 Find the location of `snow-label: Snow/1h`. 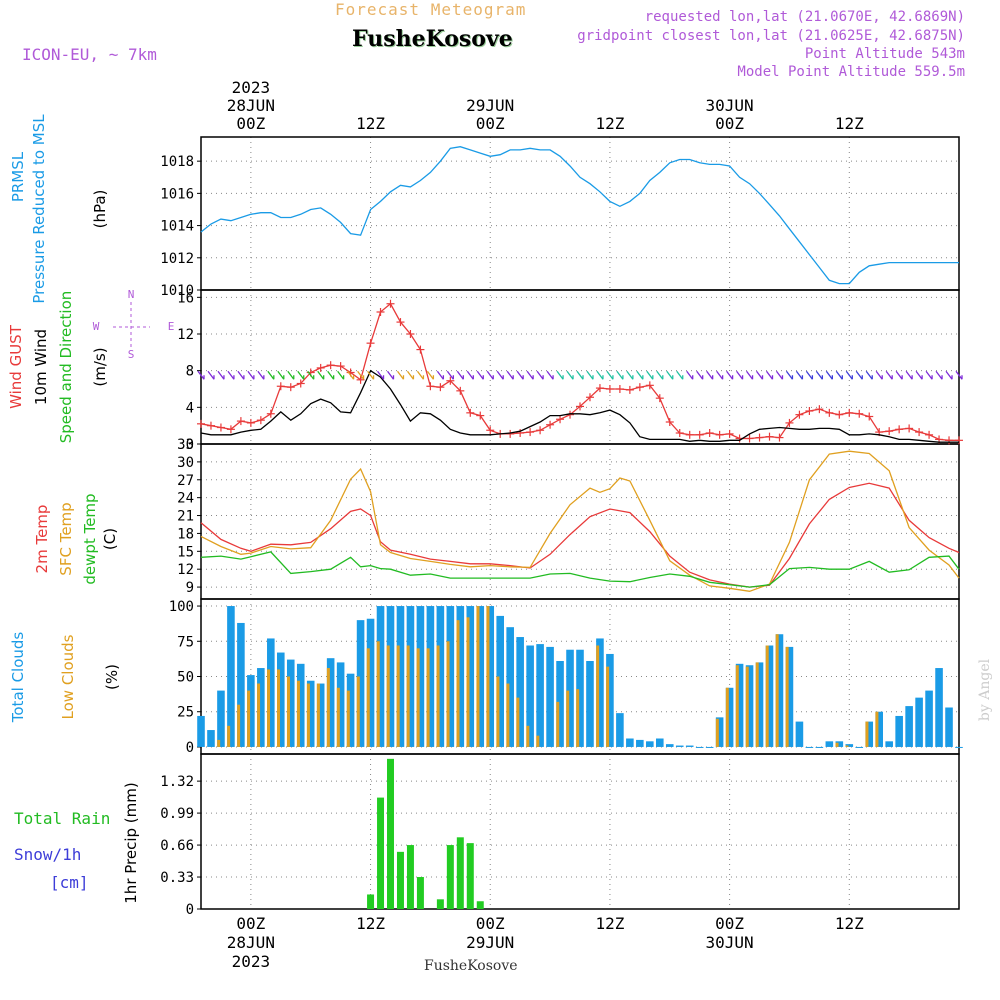

snow-label: Snow/1h is located at coordinates (48, 854).